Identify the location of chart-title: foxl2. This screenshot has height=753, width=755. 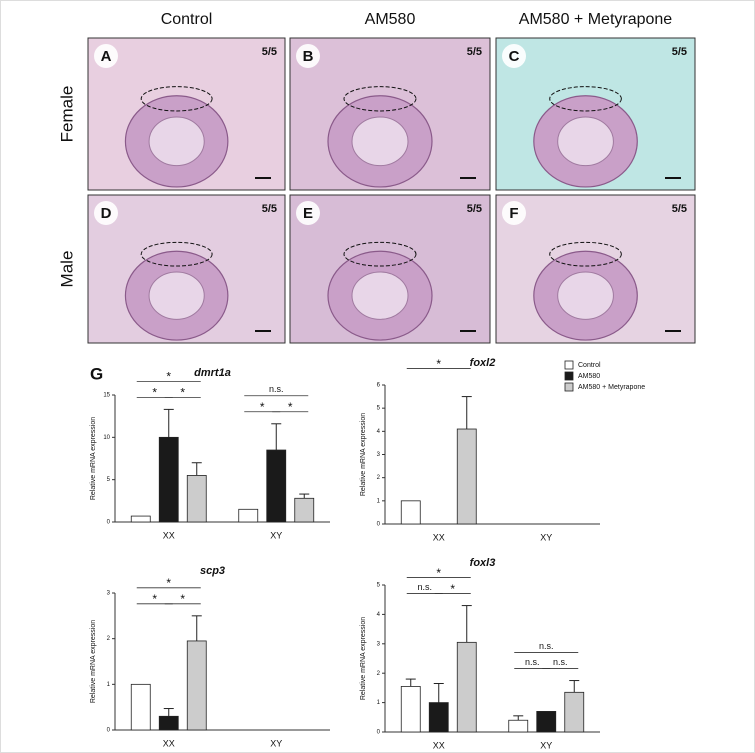
(483, 363).